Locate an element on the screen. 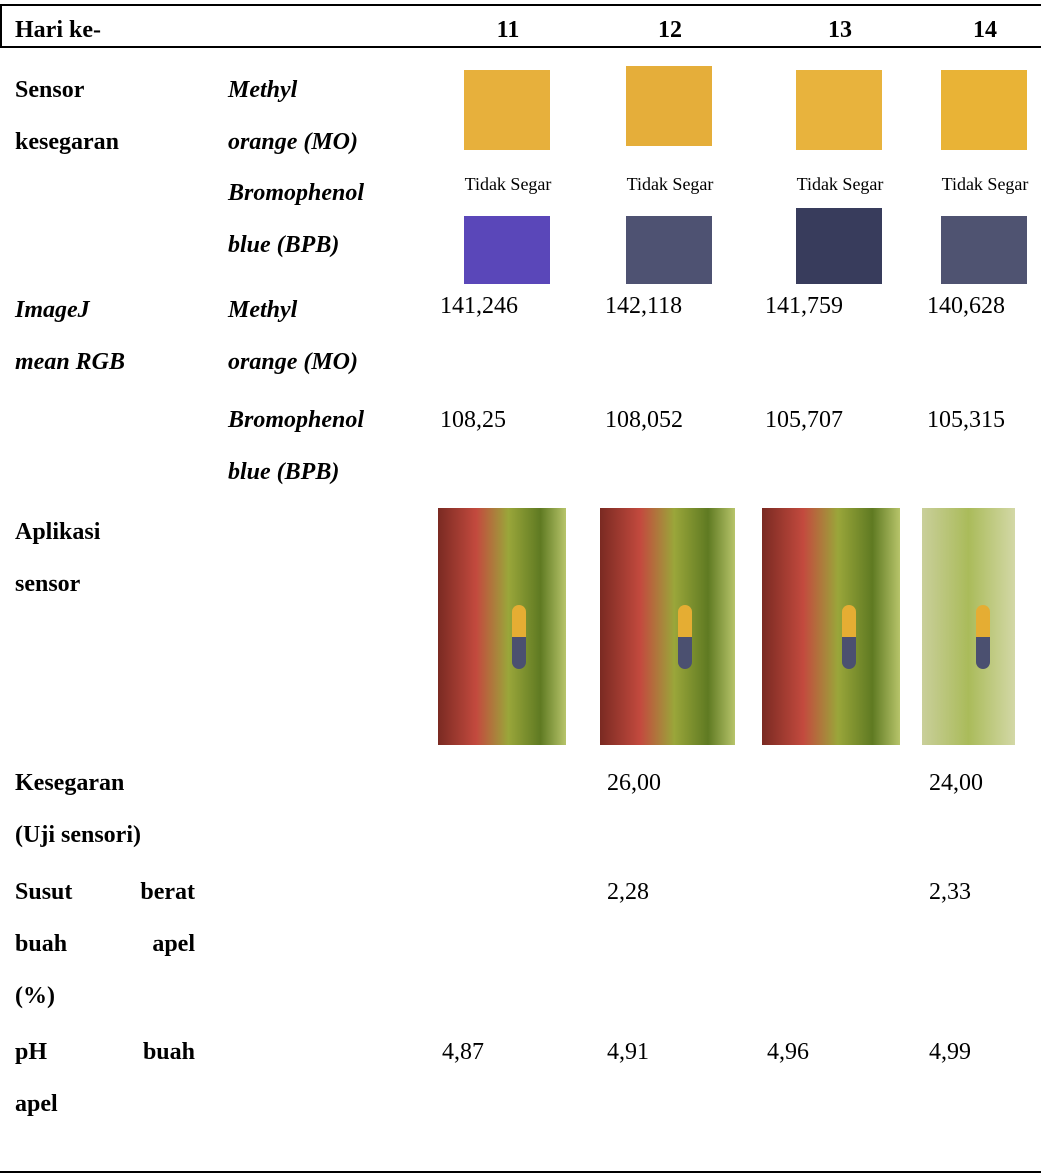 The width and height of the screenshot is (1041, 1176). row-label: apel is located at coordinates (36, 1104).